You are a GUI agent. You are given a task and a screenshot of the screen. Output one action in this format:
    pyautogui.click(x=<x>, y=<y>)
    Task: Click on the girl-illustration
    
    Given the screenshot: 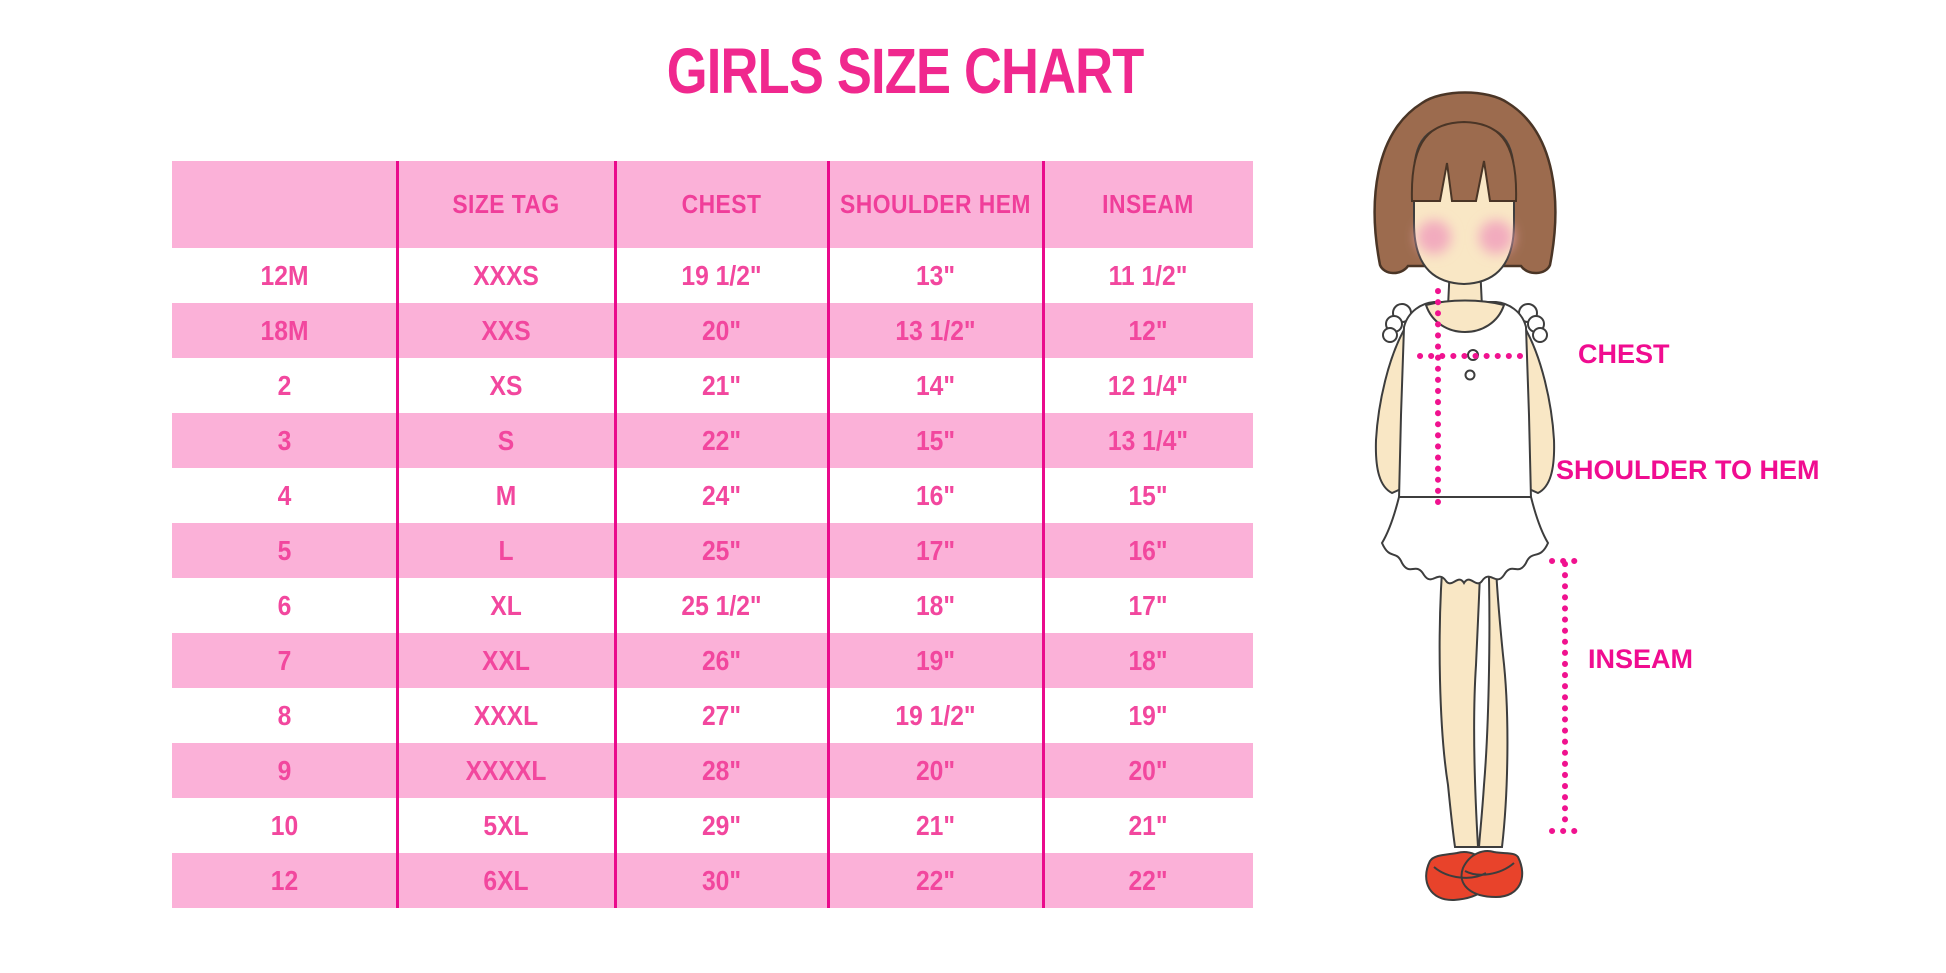 What is the action you would take?
    pyautogui.click(x=1478, y=496)
    